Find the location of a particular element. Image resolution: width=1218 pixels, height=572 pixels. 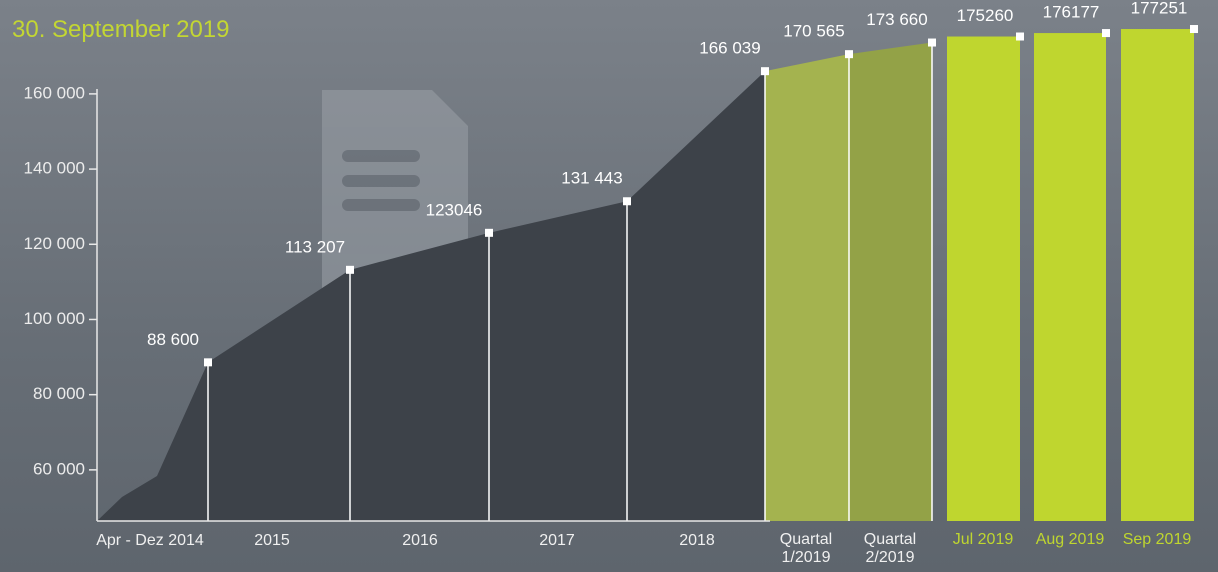

x-tick-label: Aug 2019 is located at coordinates (1070, 539).